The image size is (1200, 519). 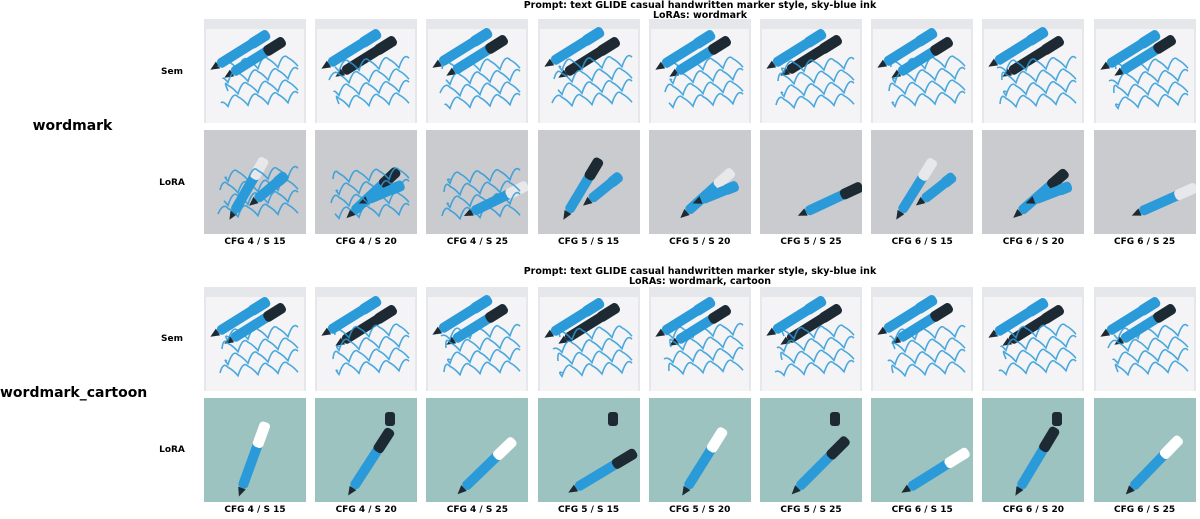 I want to click on column-caption: CFG 4 / S 25, so click(x=477, y=242).